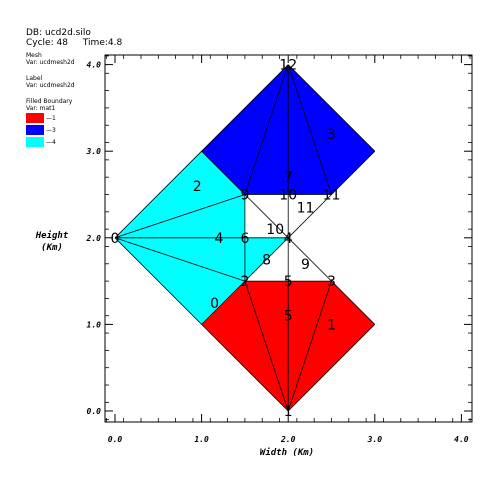 This screenshot has width=500, height=500. I want to click on legend-entry: —1, so click(50, 118).